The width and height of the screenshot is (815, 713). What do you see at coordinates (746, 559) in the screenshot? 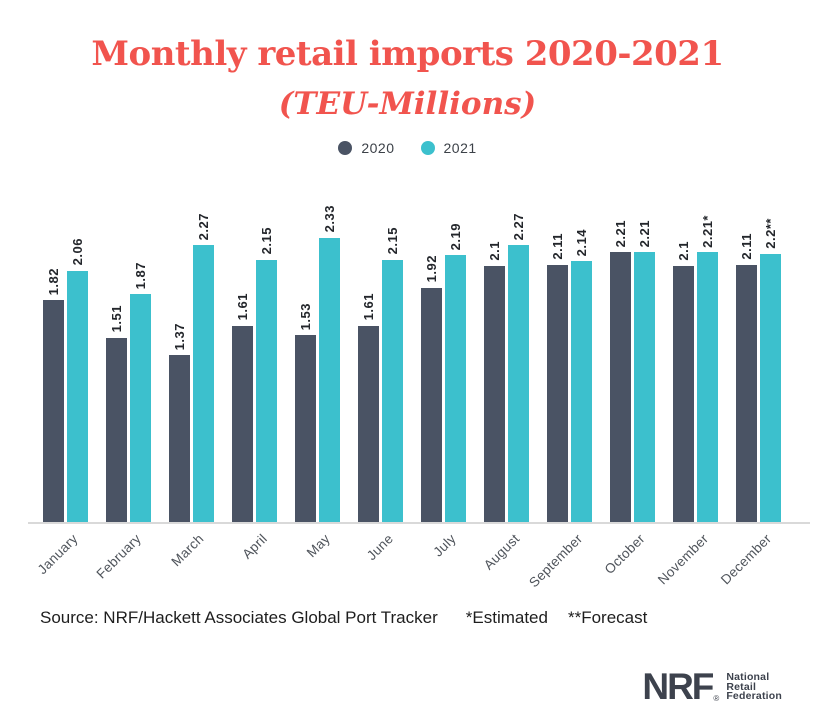
I see `month-label-december: December` at bounding box center [746, 559].